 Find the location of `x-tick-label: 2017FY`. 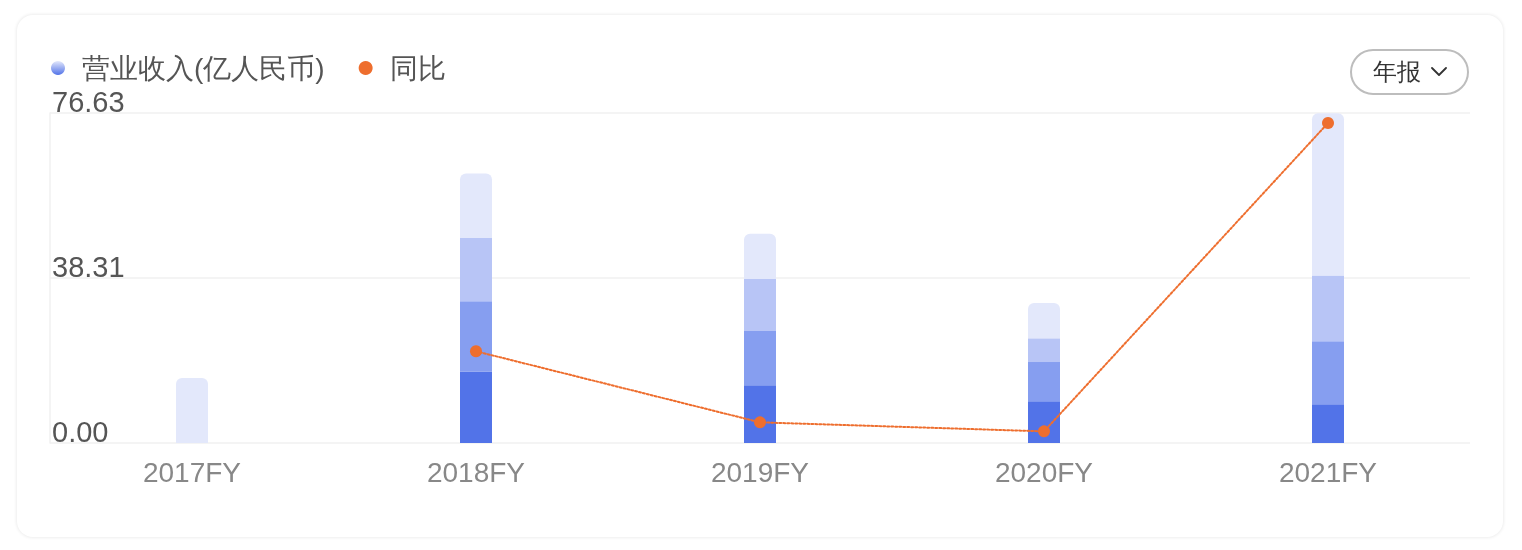

x-tick-label: 2017FY is located at coordinates (192, 472).